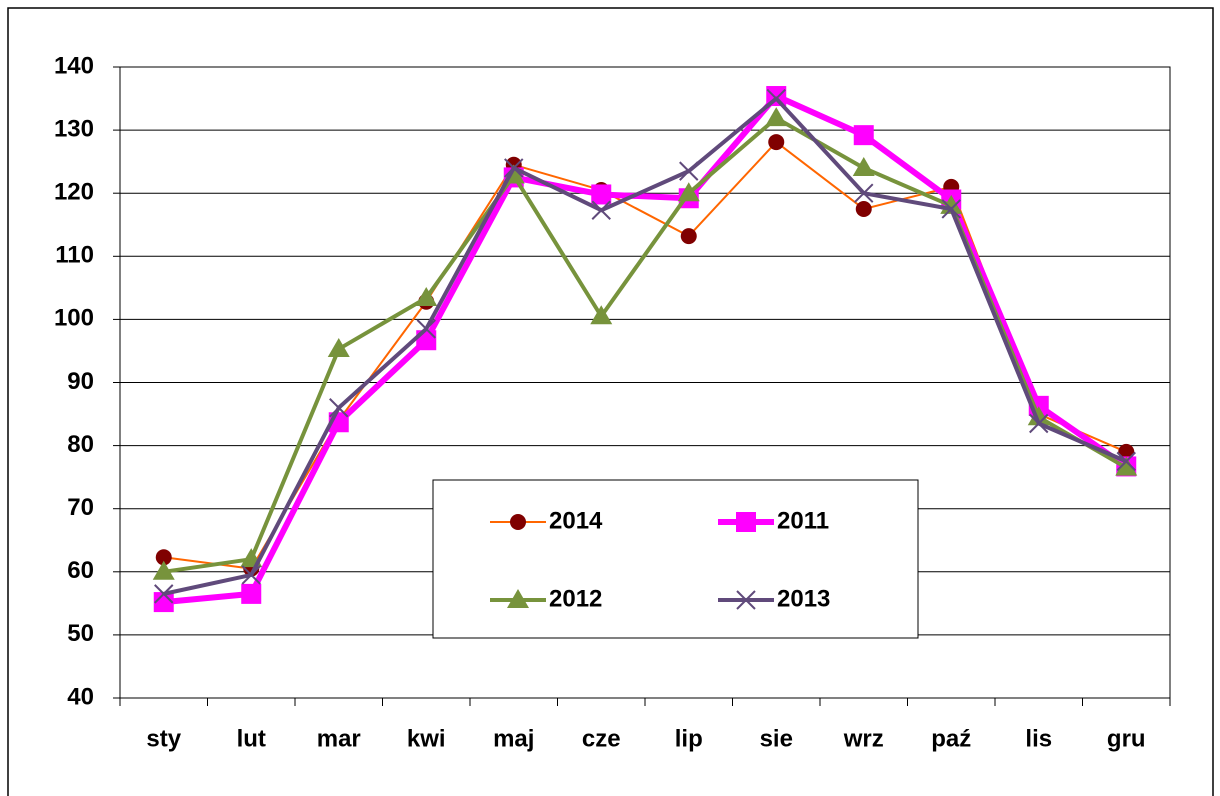  I want to click on legend-label: 2014, so click(576, 520).